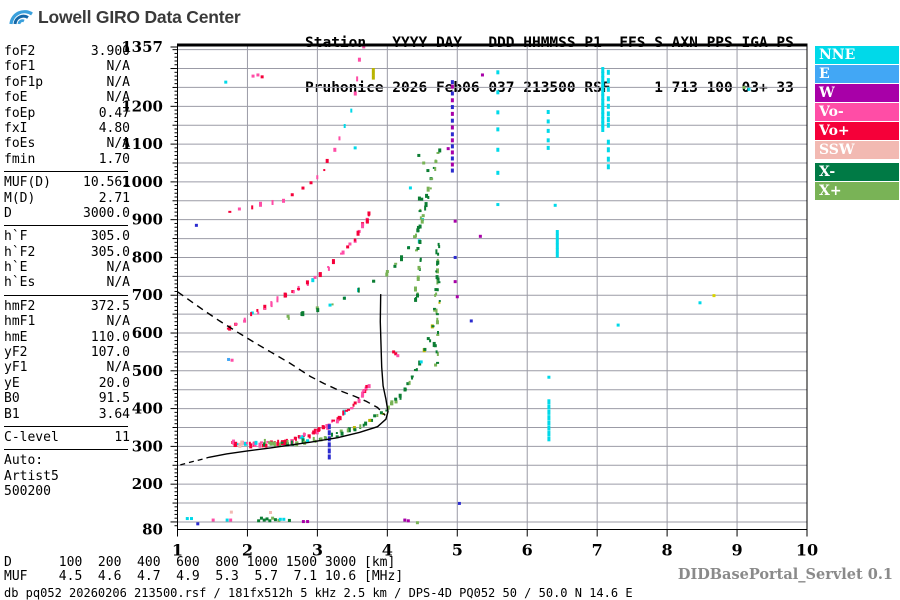  Describe the element at coordinates (16, 368) in the screenshot. I see `param-label: yF1` at that location.